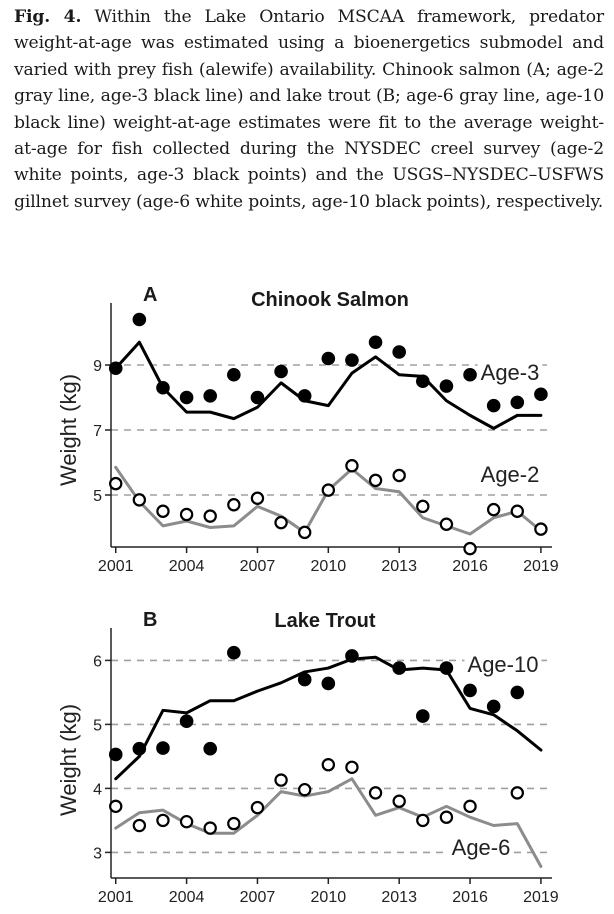  Describe the element at coordinates (330, 300) in the screenshot. I see `chart-title: Chinook Salmon` at that location.